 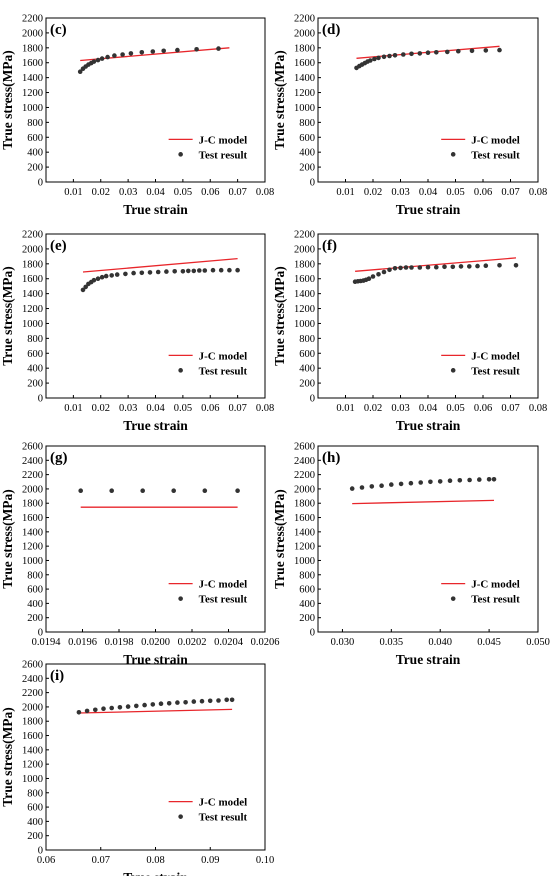 I want to click on x-tick-label: 0.03, so click(x=128, y=408).